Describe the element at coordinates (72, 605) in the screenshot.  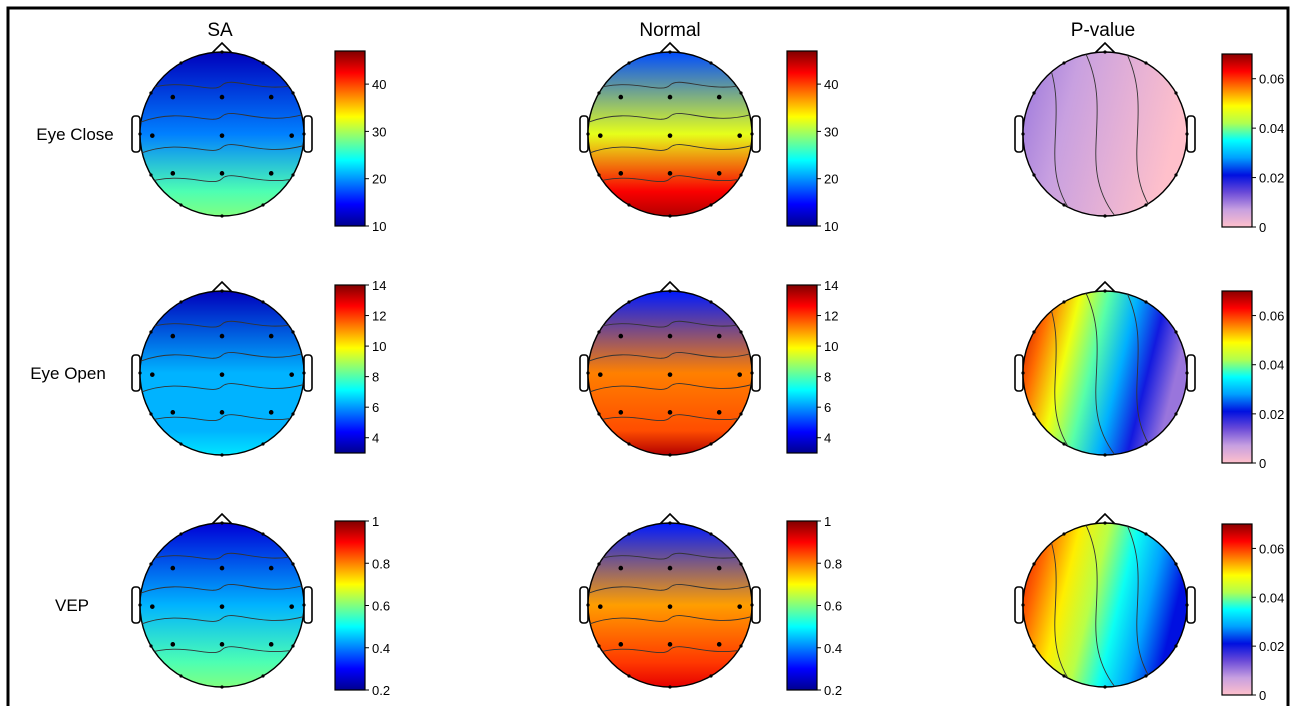
I see `row-label-vep: VEP` at that location.